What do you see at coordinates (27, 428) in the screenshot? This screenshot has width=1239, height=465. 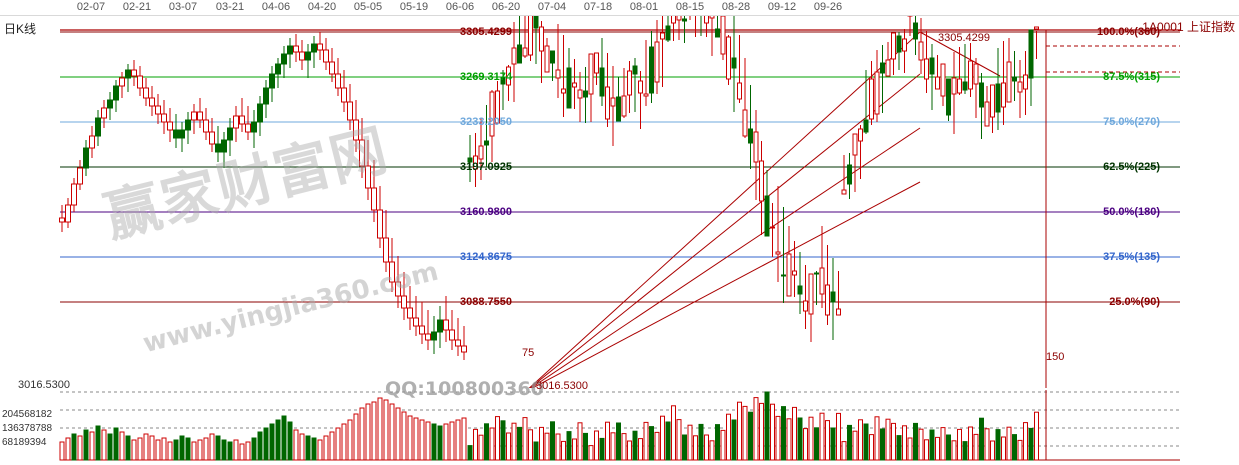 I see `volume-scale-label: 136378788` at bounding box center [27, 428].